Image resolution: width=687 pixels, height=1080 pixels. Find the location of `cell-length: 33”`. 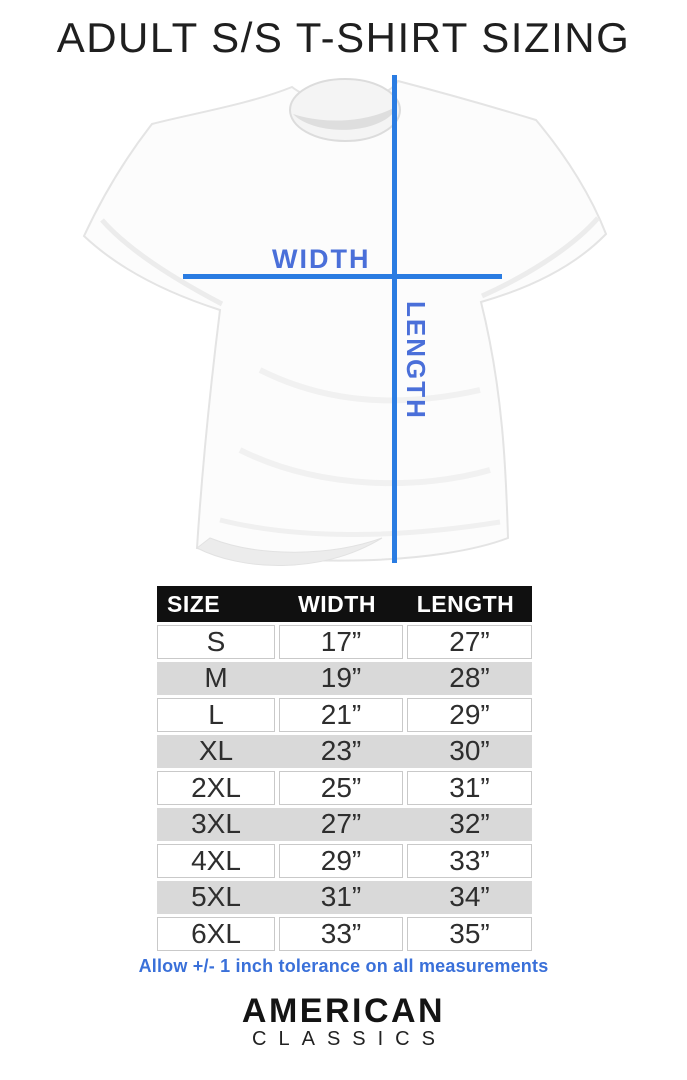

cell-length: 33” is located at coordinates (469, 861).